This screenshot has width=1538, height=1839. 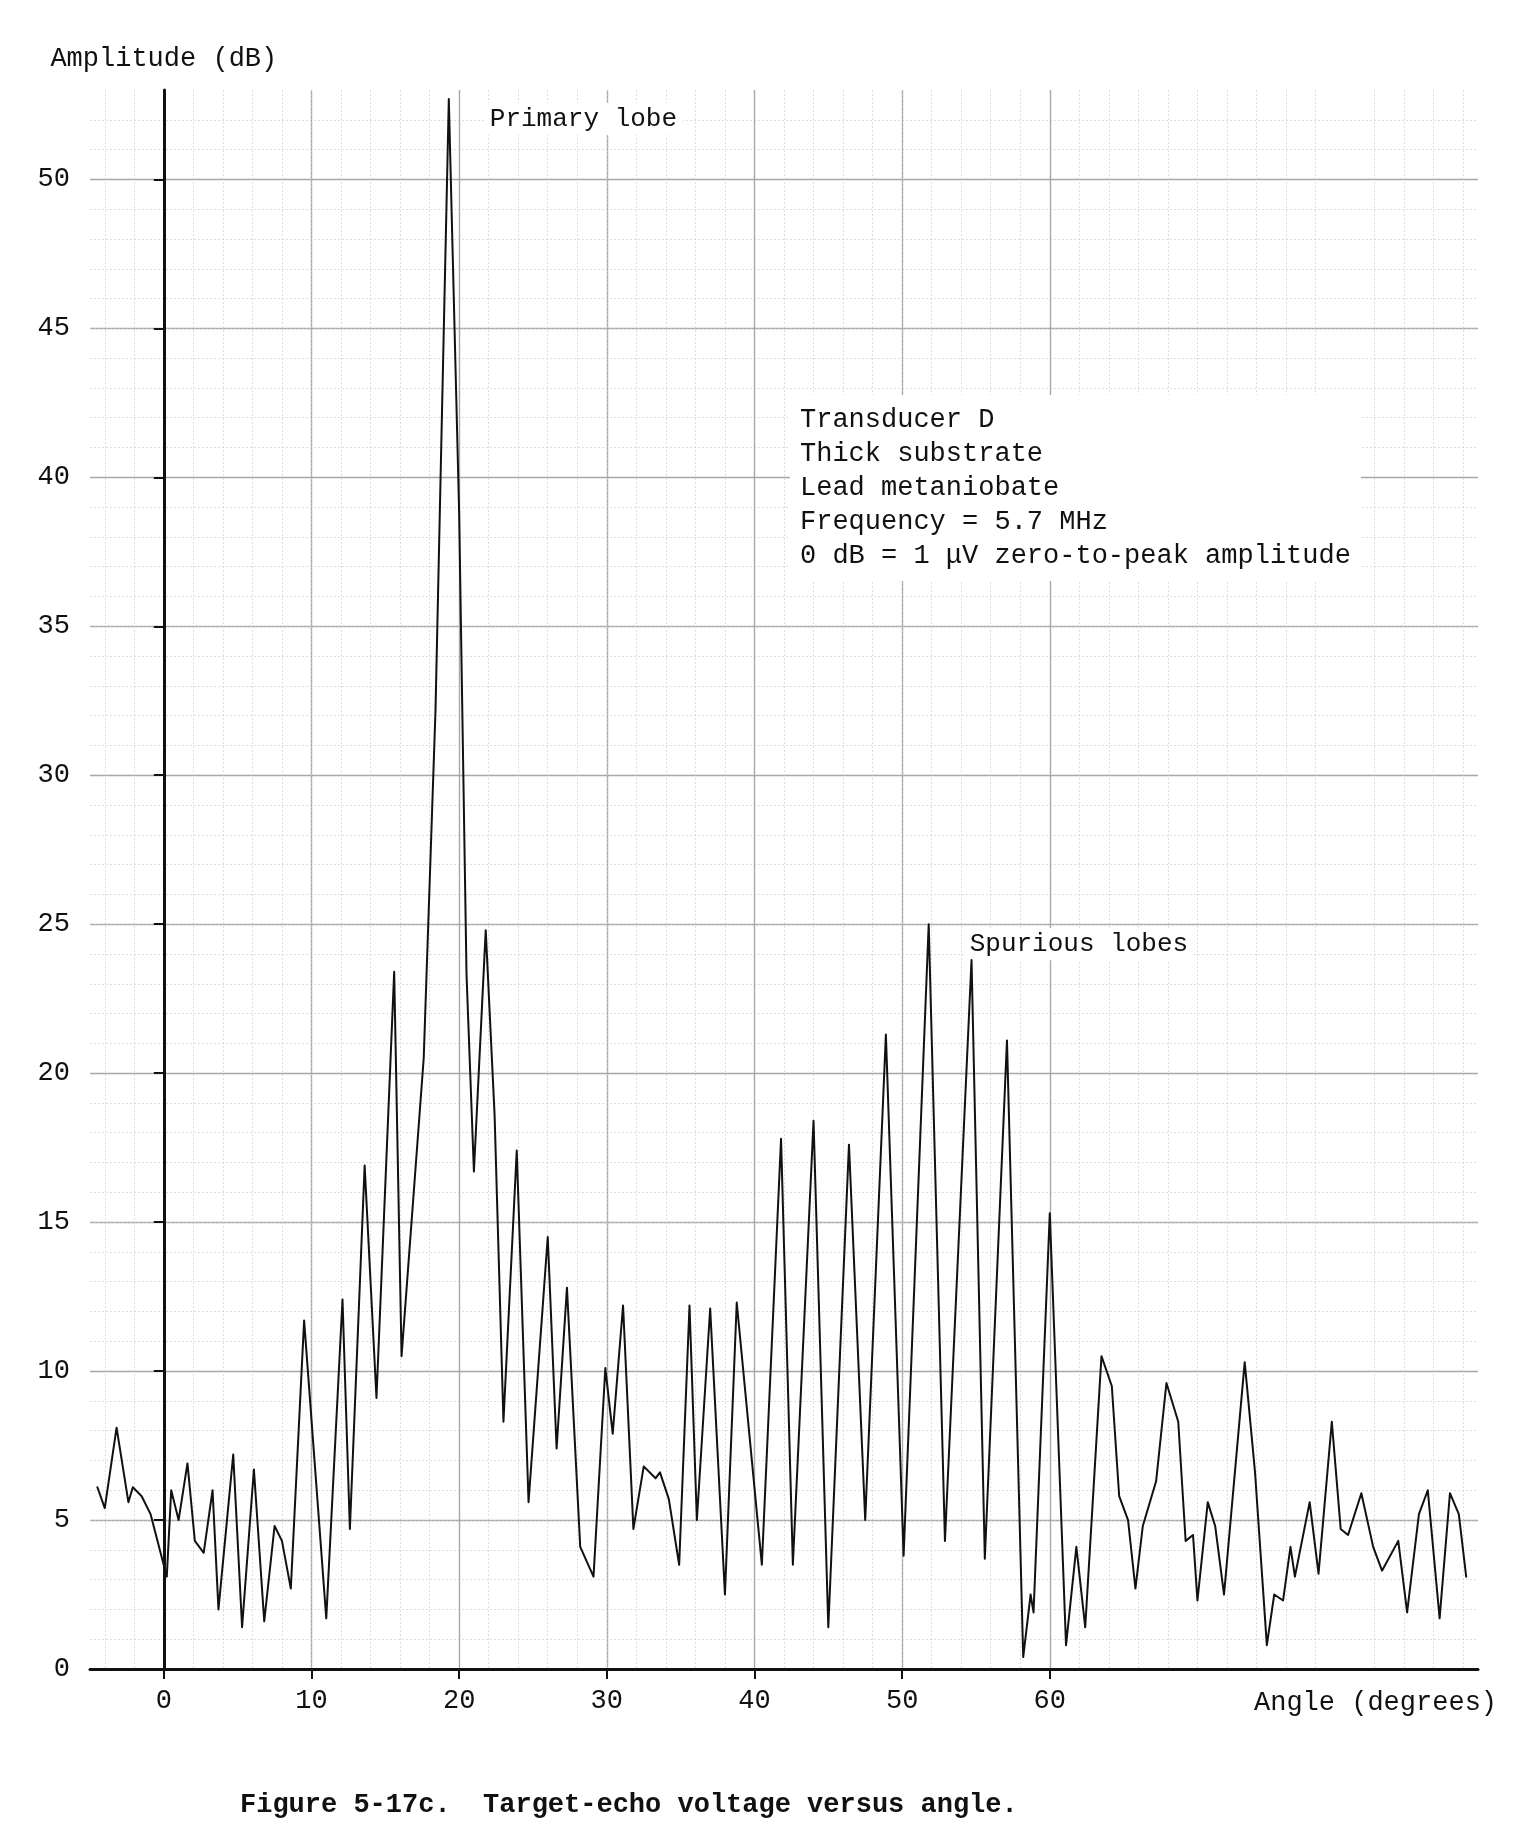 I want to click on y-tick-label: 25, so click(x=53, y=924).